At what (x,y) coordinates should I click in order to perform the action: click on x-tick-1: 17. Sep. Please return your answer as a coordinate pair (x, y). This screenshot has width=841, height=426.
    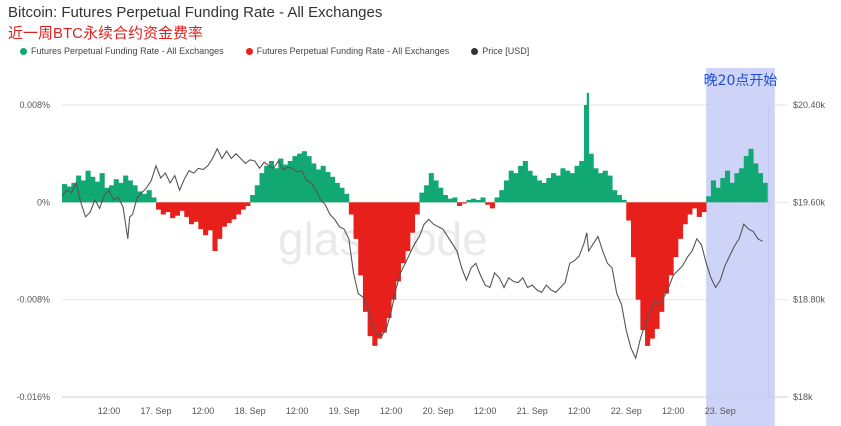
    Looking at the image, I should click on (156, 411).